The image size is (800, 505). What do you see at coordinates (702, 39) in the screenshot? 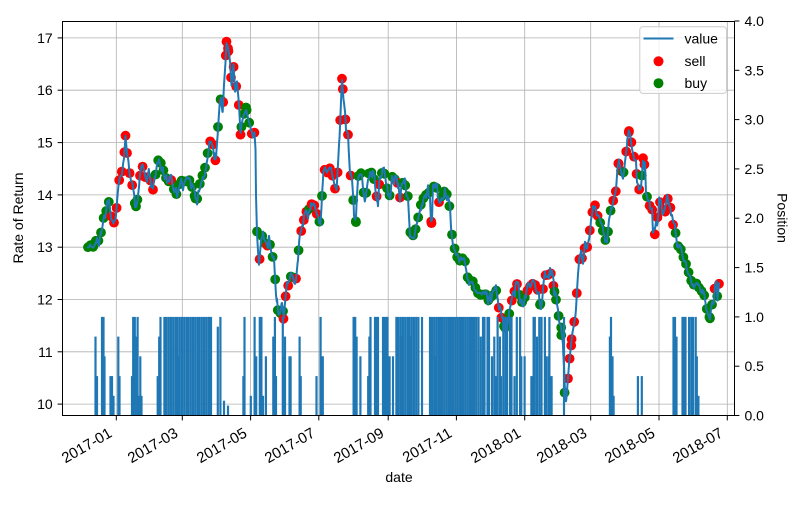
I see `svg-text: value` at bounding box center [702, 39].